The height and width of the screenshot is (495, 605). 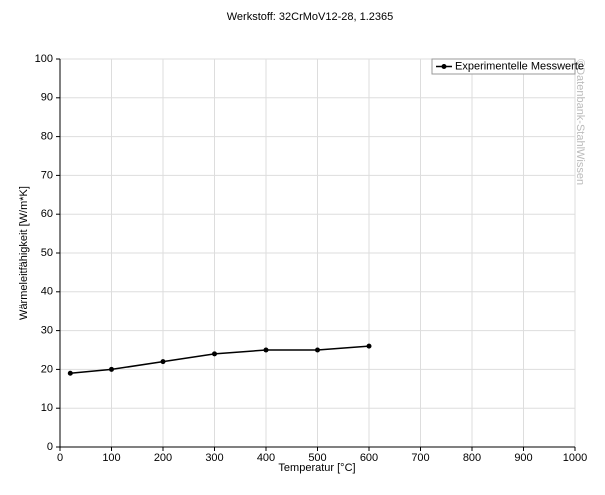 I want to click on y-tick-label: 80, so click(x=47, y=137).